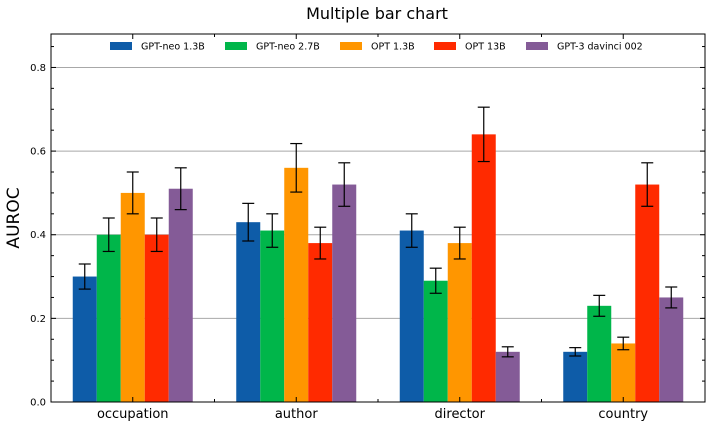 The height and width of the screenshot is (426, 710). Describe the element at coordinates (288, 47) in the screenshot. I see `legend-label: GPT-neo 2.7B` at that location.